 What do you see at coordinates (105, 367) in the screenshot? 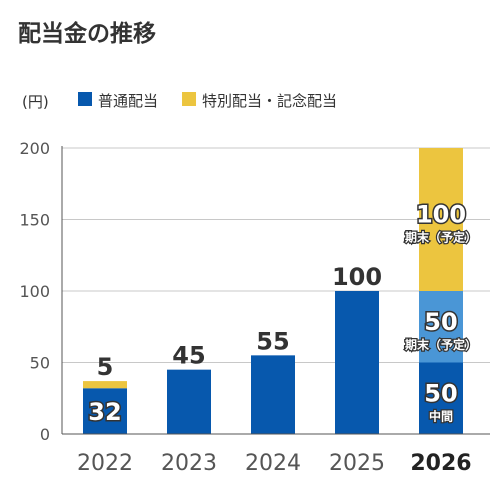
I see `data-label-2022-1: 5` at bounding box center [105, 367].